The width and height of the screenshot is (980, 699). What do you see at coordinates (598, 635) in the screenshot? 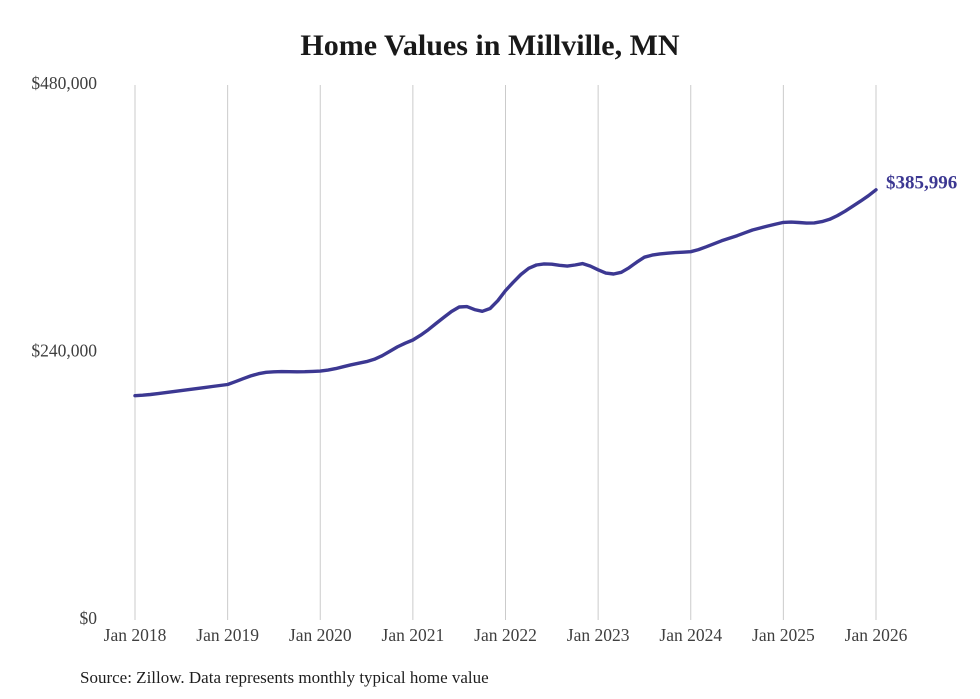
I see `x-tick-label: Jan 2023` at bounding box center [598, 635].